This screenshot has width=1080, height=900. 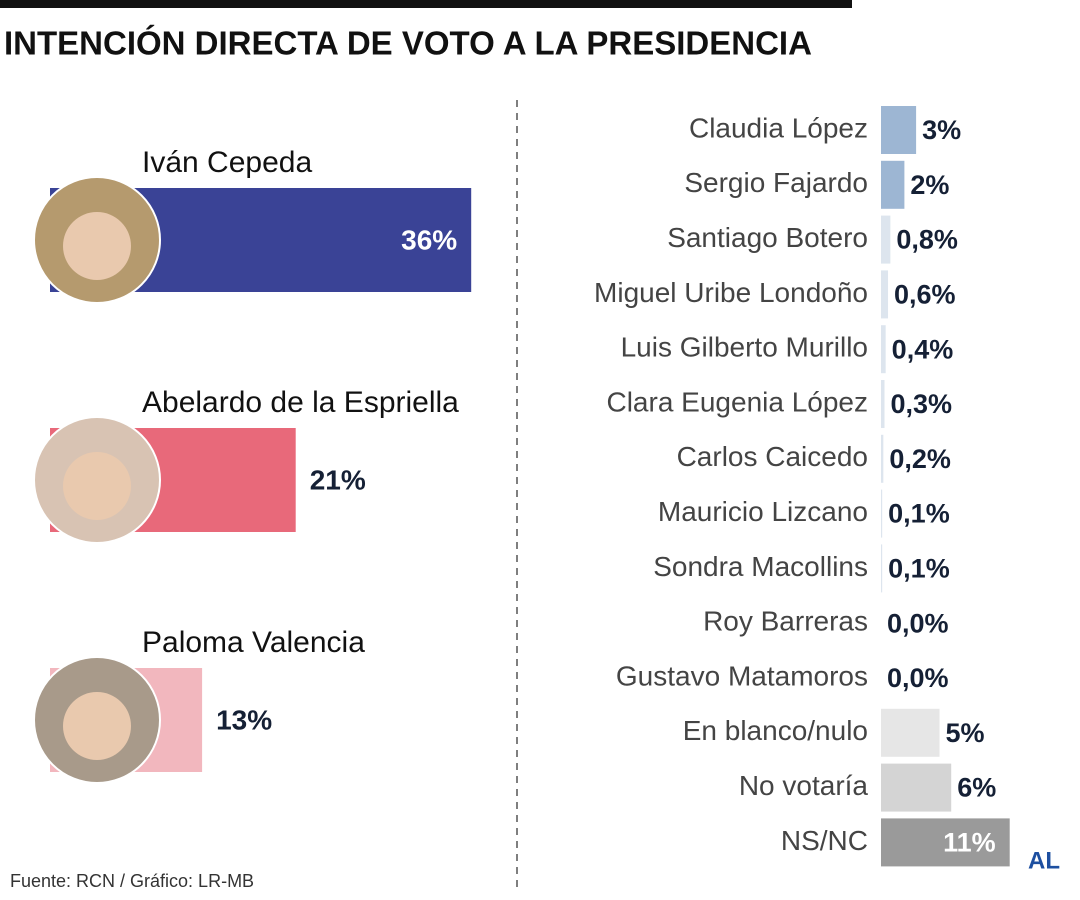 What do you see at coordinates (927, 240) in the screenshot?
I see `value-label: 0,8%` at bounding box center [927, 240].